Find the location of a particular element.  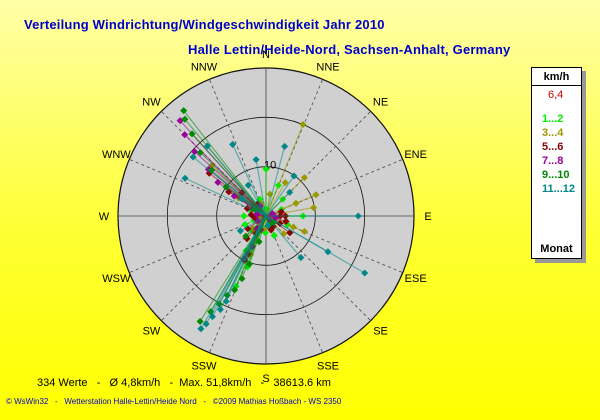

direction-label: WNW is located at coordinates (116, 155).